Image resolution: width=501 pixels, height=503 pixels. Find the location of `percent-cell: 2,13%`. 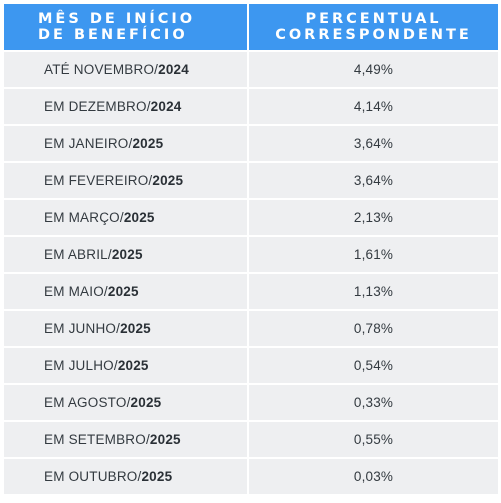

percent-cell: 2,13% is located at coordinates (373, 217).